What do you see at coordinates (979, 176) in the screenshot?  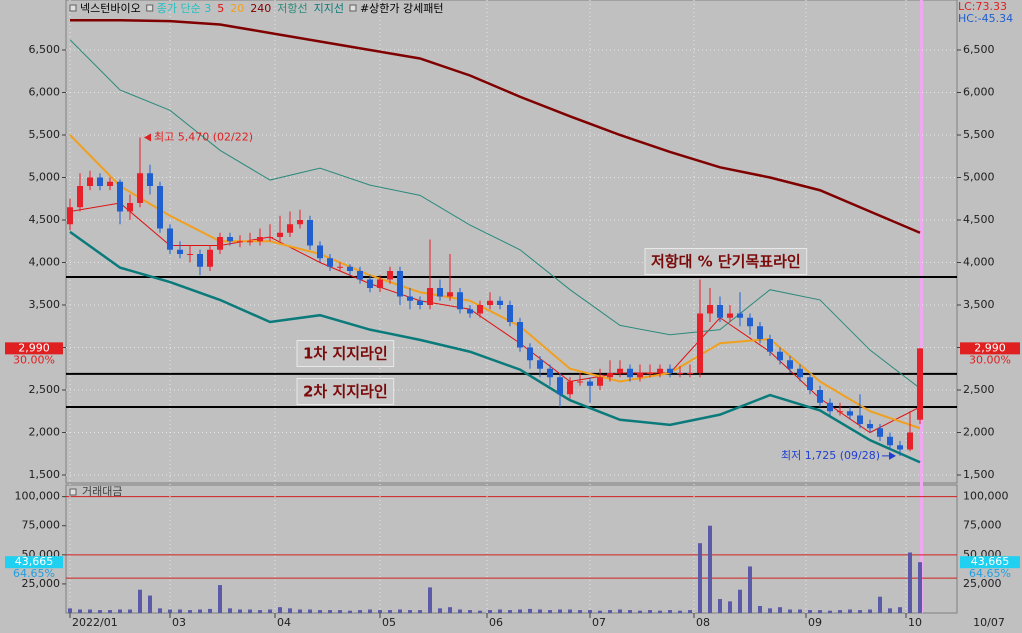 I see `y-tick-label: 5,000` at bounding box center [979, 176].